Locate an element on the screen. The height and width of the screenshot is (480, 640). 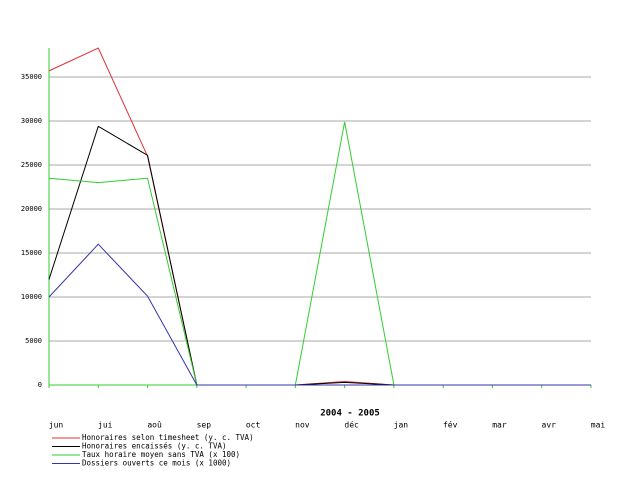
x-tick-label: mai is located at coordinates (598, 425).